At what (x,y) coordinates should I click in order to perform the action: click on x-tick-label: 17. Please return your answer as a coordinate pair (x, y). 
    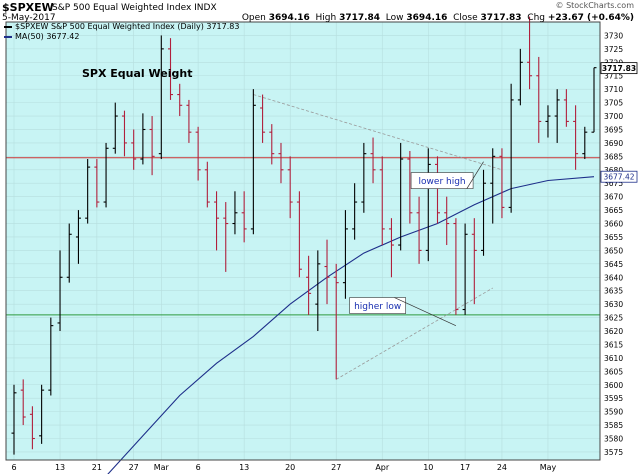
    Looking at the image, I should click on (465, 467).